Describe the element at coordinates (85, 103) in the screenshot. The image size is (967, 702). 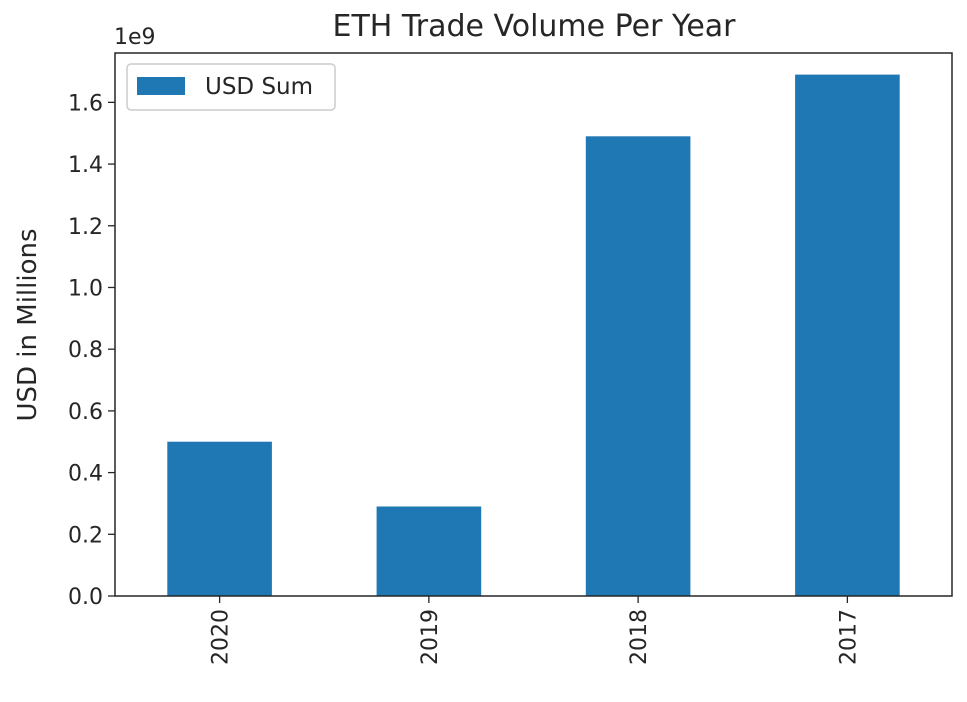
I see `y-tick-label: 1.6` at that location.